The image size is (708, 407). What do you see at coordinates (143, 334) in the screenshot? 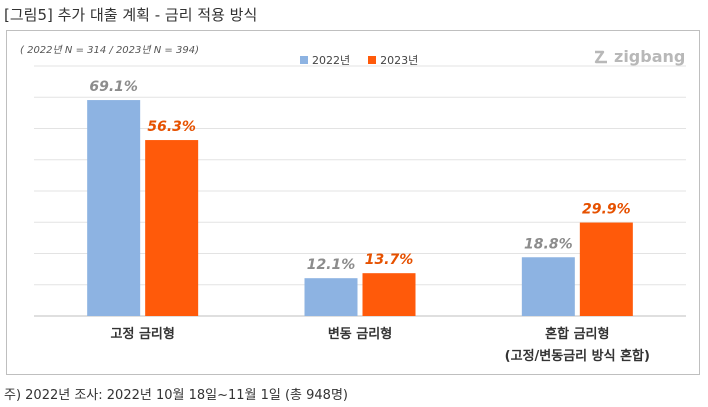
I see `category-label: 고정 금리형` at bounding box center [143, 334].